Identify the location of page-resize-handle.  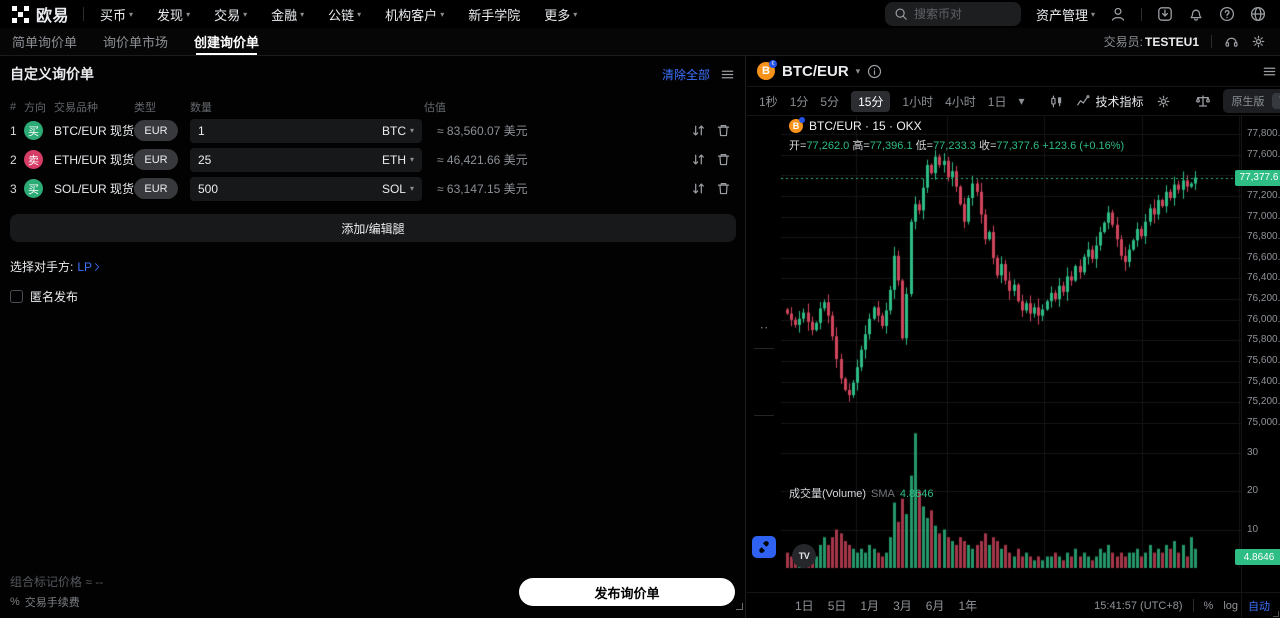
(1276, 614).